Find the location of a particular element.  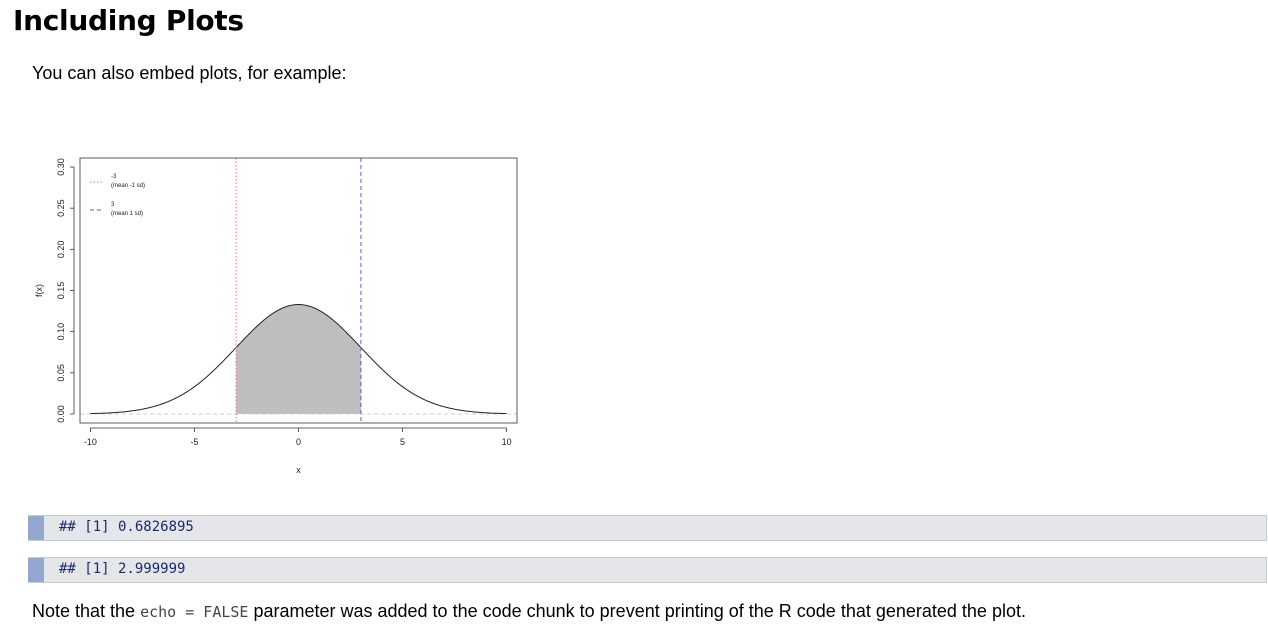

code-output-text: ## [1] 2.999999 is located at coordinates (122, 569).